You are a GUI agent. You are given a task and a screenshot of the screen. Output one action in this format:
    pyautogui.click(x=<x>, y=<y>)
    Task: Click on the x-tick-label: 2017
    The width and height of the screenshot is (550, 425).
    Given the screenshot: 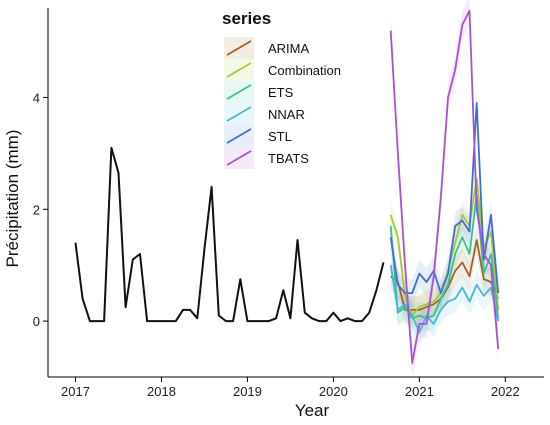 What is the action you would take?
    pyautogui.click(x=75, y=391)
    